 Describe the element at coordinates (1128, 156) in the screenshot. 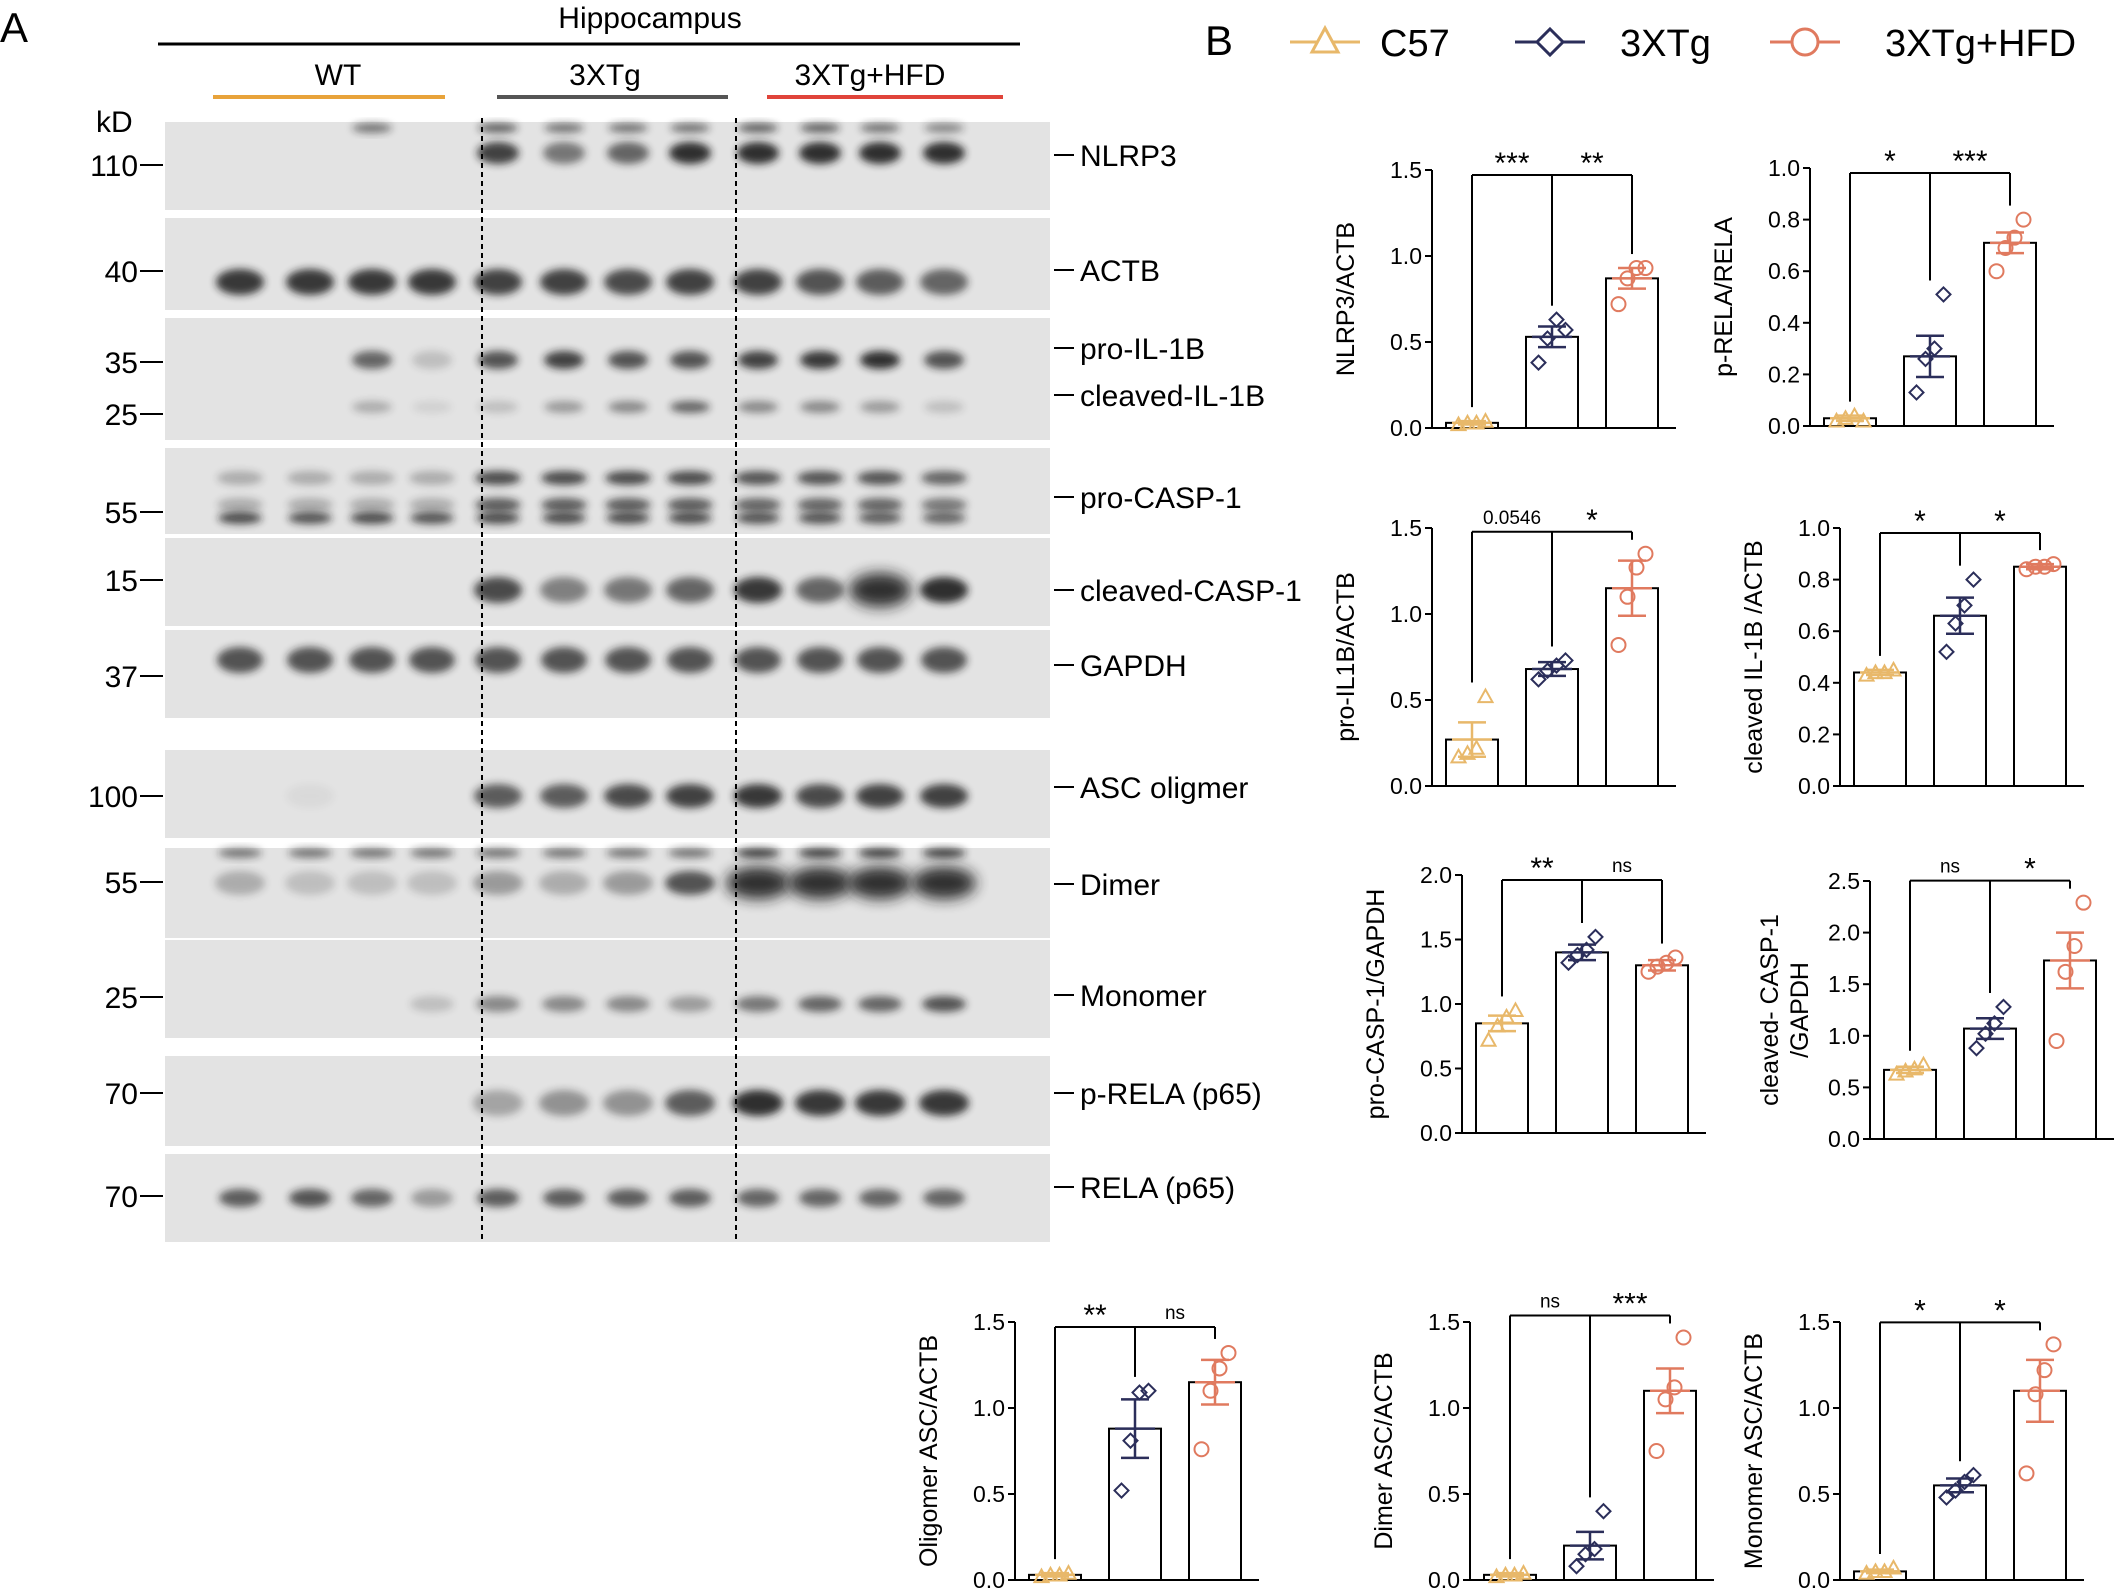

I see `blot-label: NLRP3` at that location.